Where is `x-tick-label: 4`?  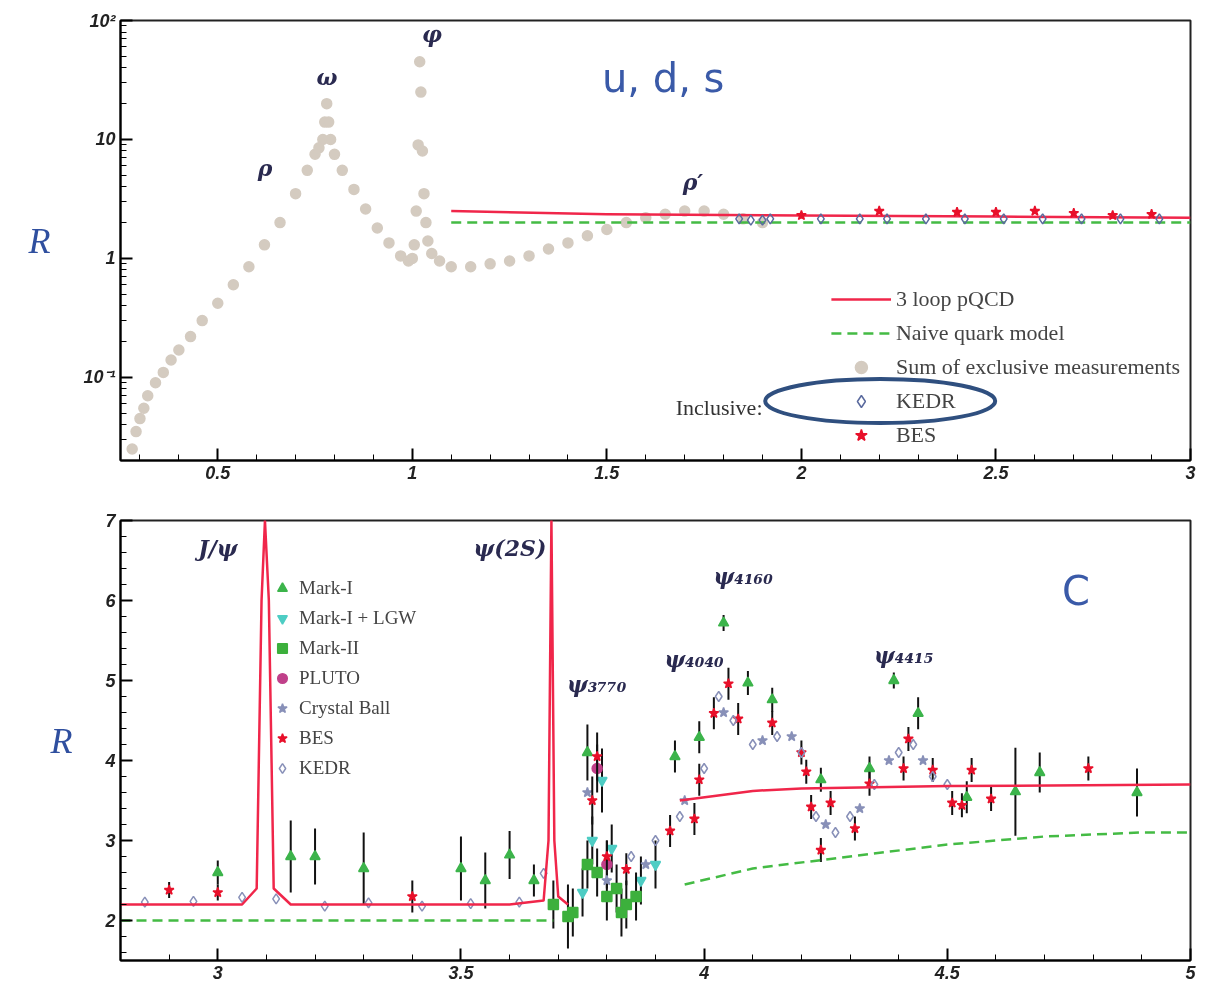
x-tick-label: 4 is located at coordinates (704, 972).